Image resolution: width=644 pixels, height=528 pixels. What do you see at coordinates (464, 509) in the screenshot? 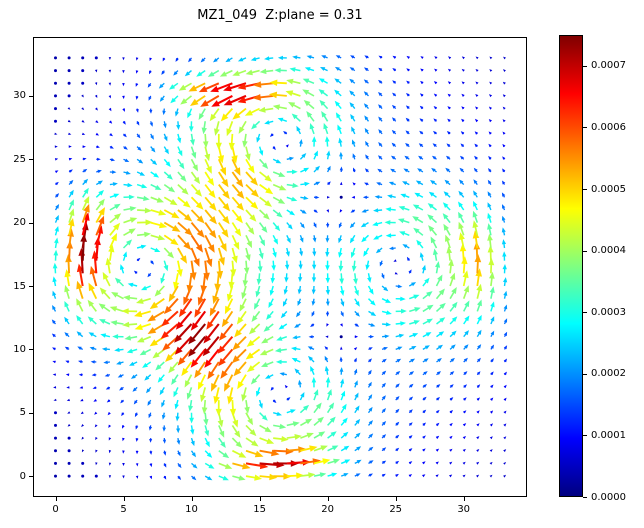
I see `x-tick-label: 30` at bounding box center [464, 509].